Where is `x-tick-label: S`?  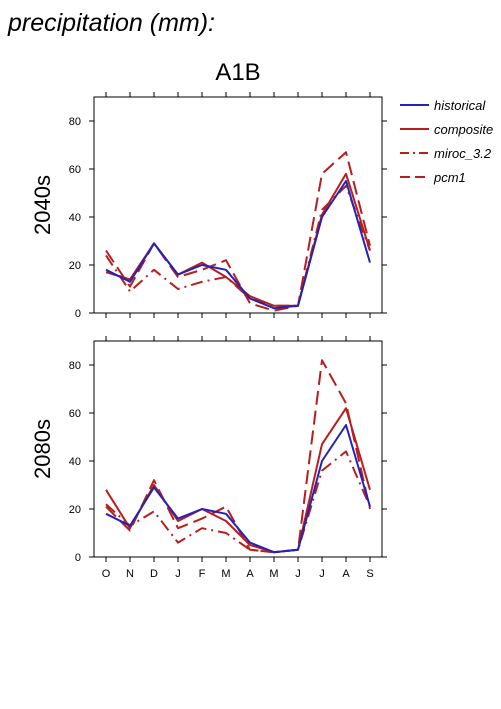
x-tick-label: S is located at coordinates (369, 574).